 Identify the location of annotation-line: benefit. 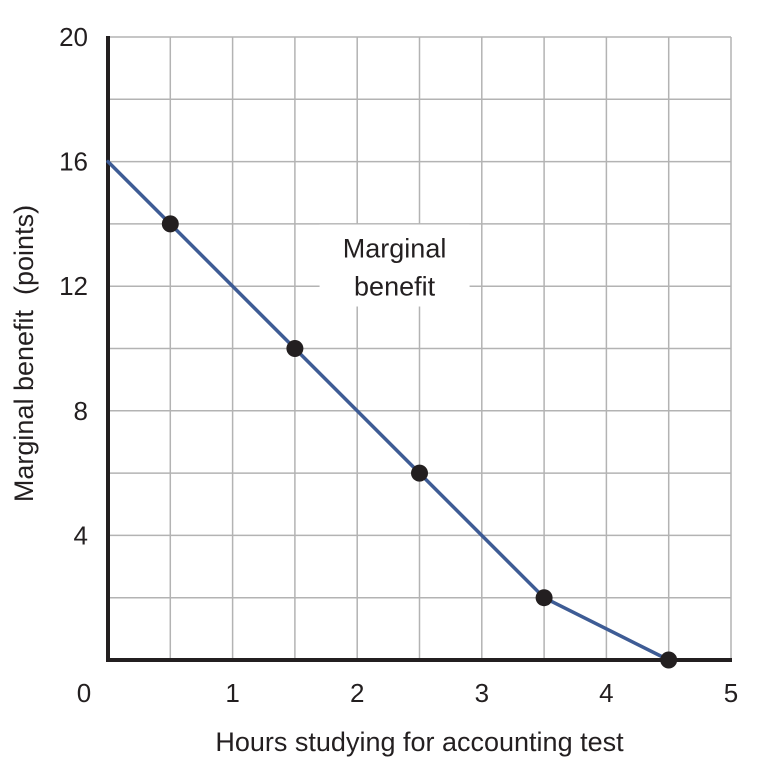
(395, 287).